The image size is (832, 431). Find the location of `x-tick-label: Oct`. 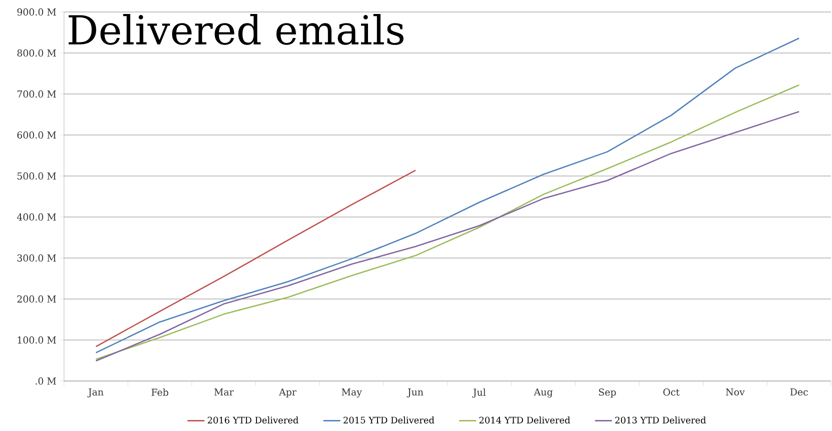

x-tick-label: Oct is located at coordinates (671, 392).